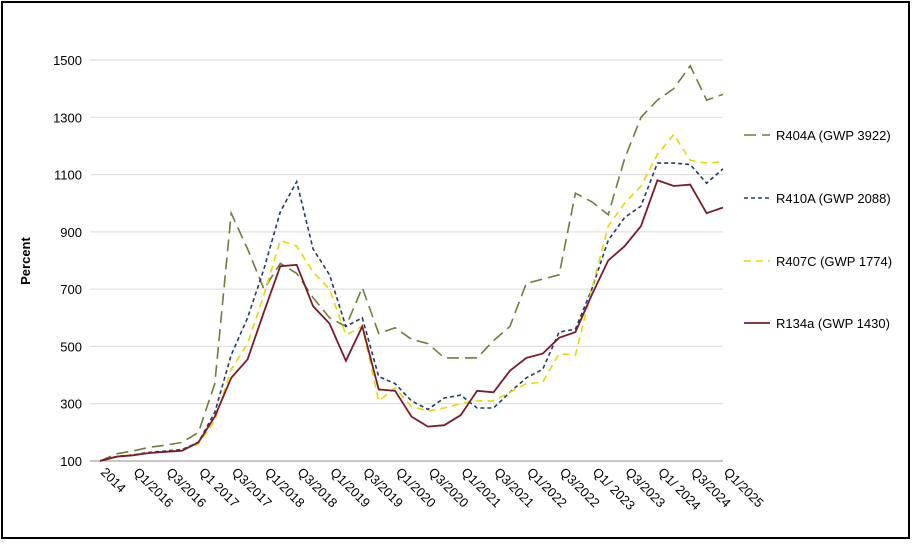 Image resolution: width=915 pixels, height=544 pixels. I want to click on y-axis-label: Percent, so click(25, 260).